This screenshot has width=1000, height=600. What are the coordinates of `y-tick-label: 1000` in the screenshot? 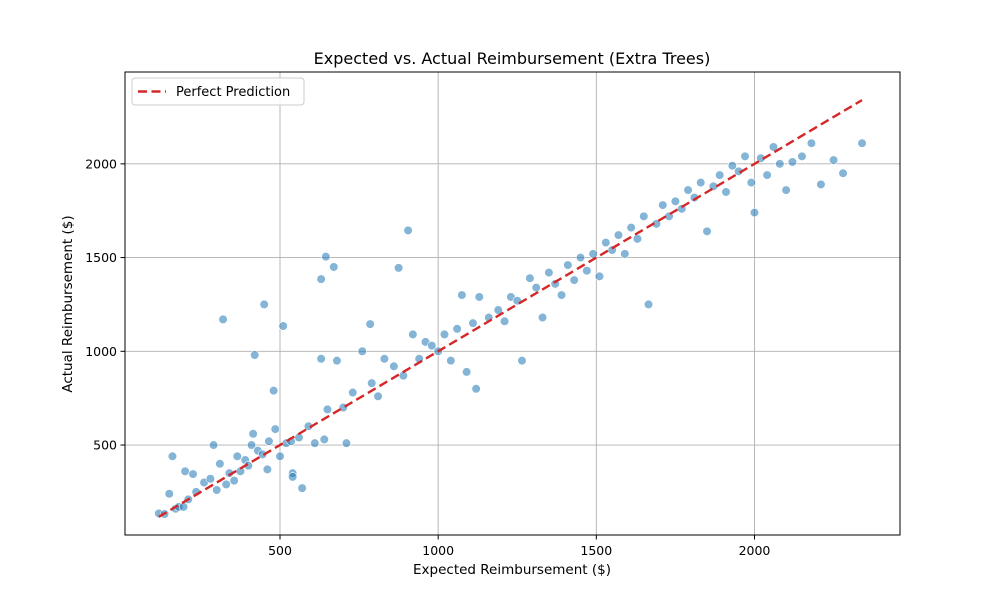 It's located at (101, 351).